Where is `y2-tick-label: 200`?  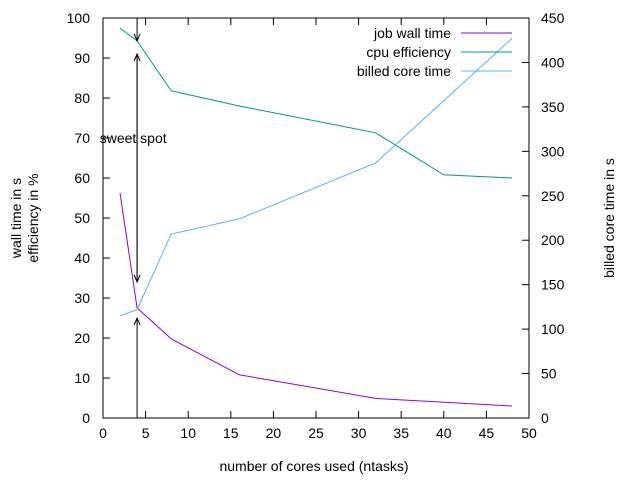
y2-tick-label: 200 is located at coordinates (553, 240).